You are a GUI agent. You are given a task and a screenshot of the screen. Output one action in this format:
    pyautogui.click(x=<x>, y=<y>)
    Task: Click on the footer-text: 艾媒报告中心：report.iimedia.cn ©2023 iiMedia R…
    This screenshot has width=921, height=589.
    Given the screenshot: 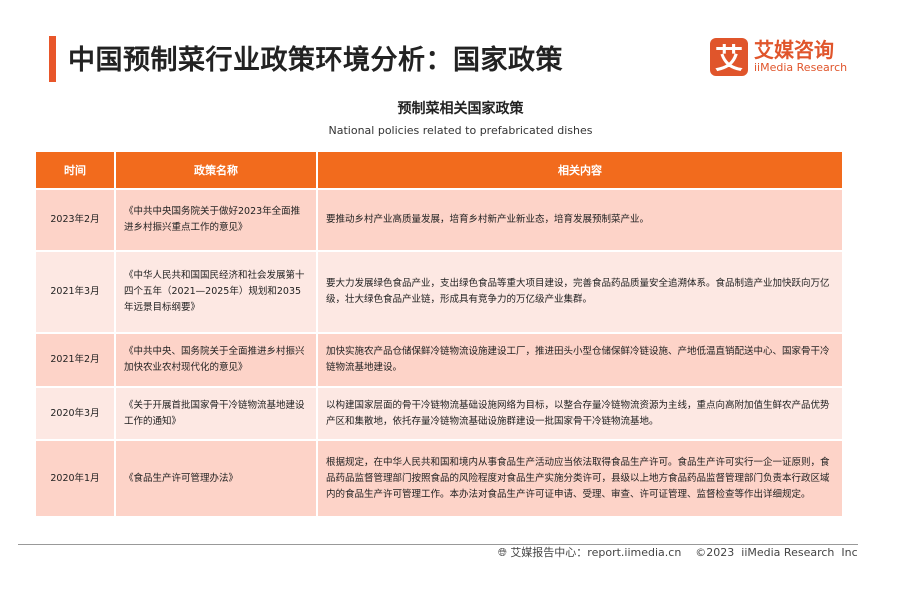 What is the action you would take?
    pyautogui.click(x=684, y=552)
    